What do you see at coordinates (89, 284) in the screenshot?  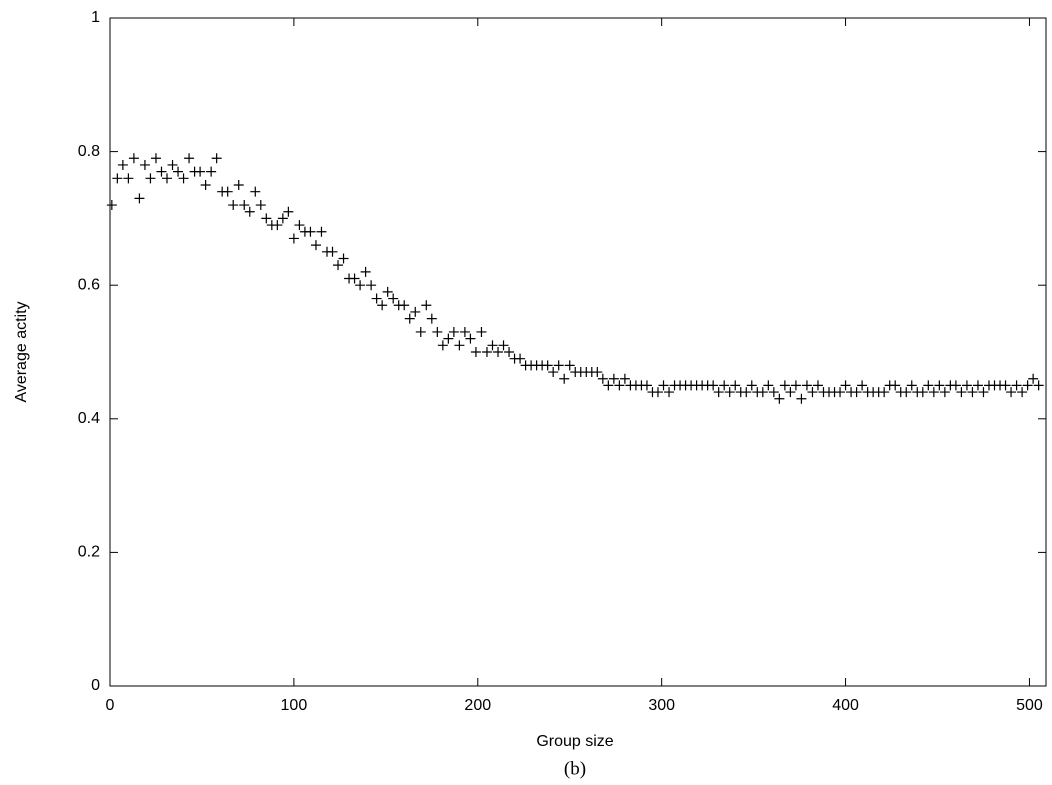 I see `y-tick-label: 0.6` at bounding box center [89, 284].